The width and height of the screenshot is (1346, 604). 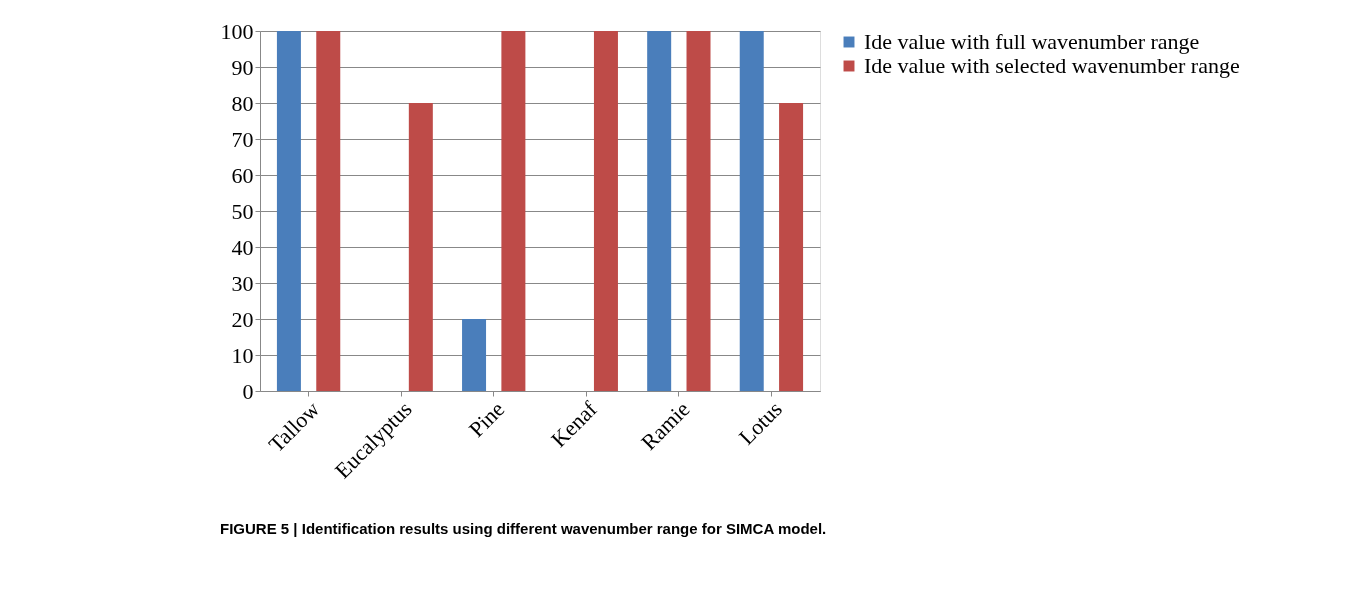 I want to click on y-tick-label: 100, so click(x=237, y=31).